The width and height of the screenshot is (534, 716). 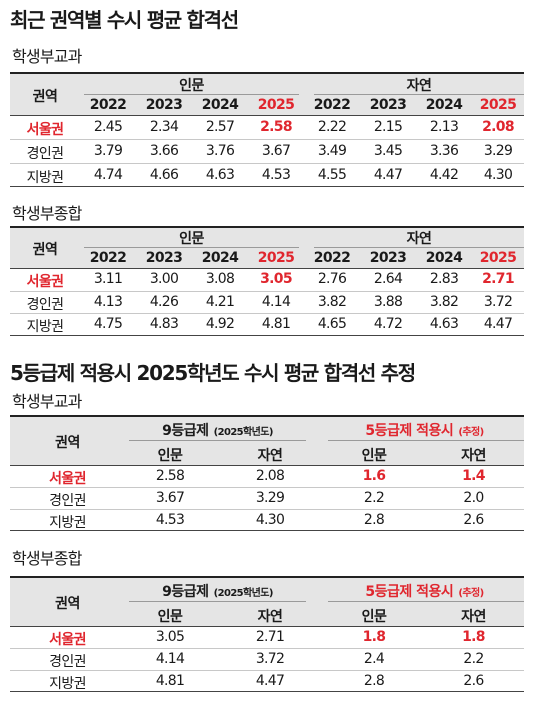 I want to click on table-cell: 2.22, so click(x=332, y=127).